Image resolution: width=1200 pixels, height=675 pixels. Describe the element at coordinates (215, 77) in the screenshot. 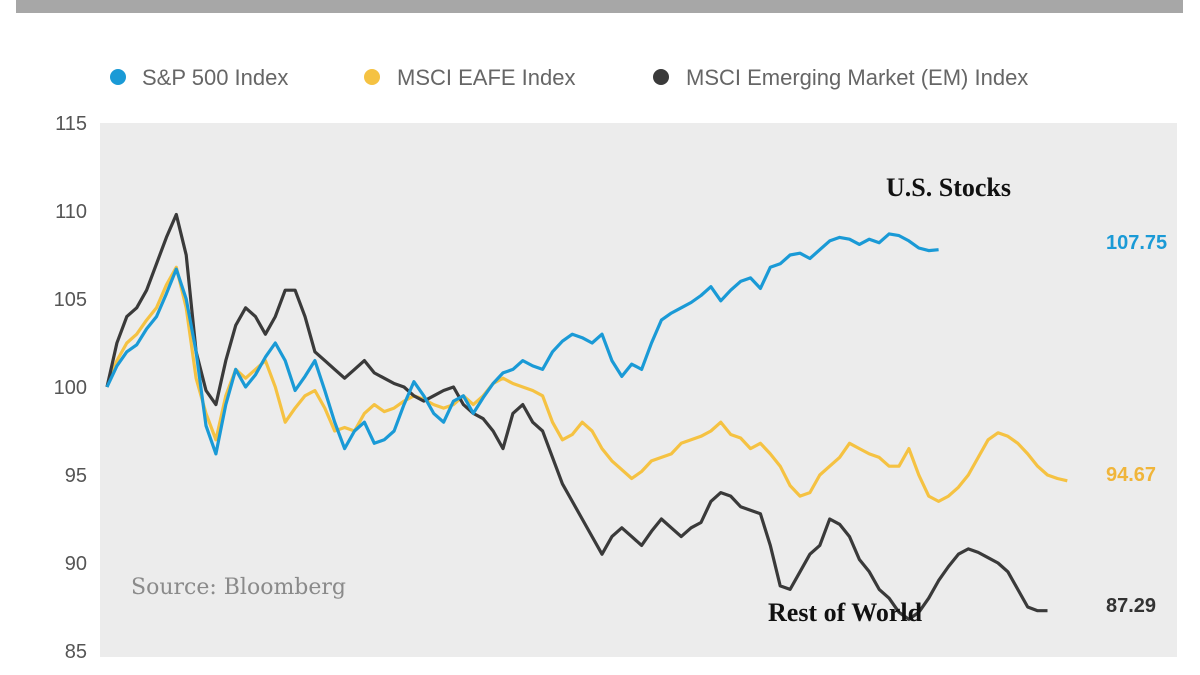

I see `legend-label-sp500: S&P 500 Index` at that location.